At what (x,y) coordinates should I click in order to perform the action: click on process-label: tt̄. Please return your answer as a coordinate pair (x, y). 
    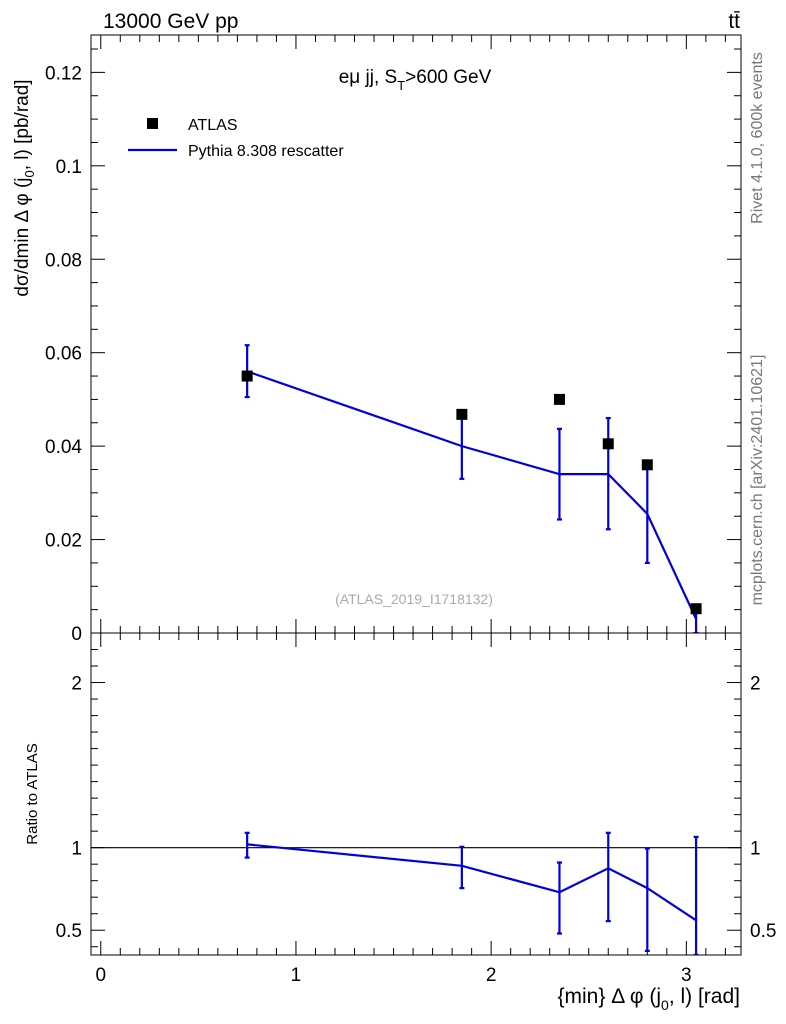
    Looking at the image, I should click on (734, 21).